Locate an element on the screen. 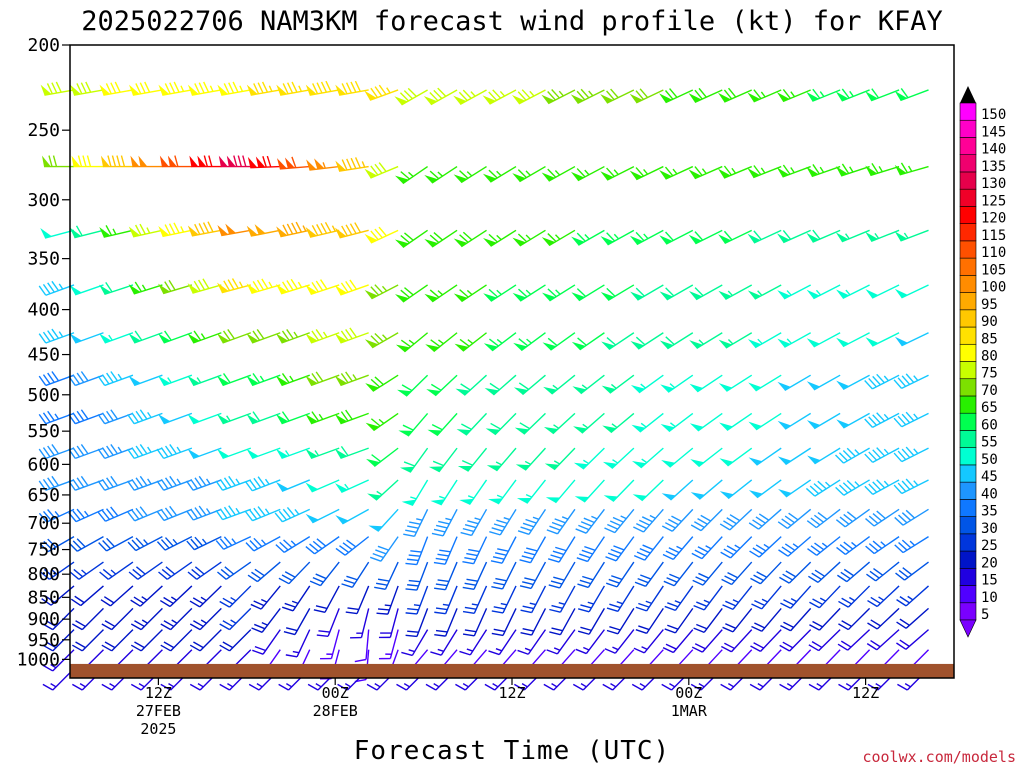 Image resolution: width=1024 pixels, height=768 pixels. colorbar-label: 55 is located at coordinates (989, 443).